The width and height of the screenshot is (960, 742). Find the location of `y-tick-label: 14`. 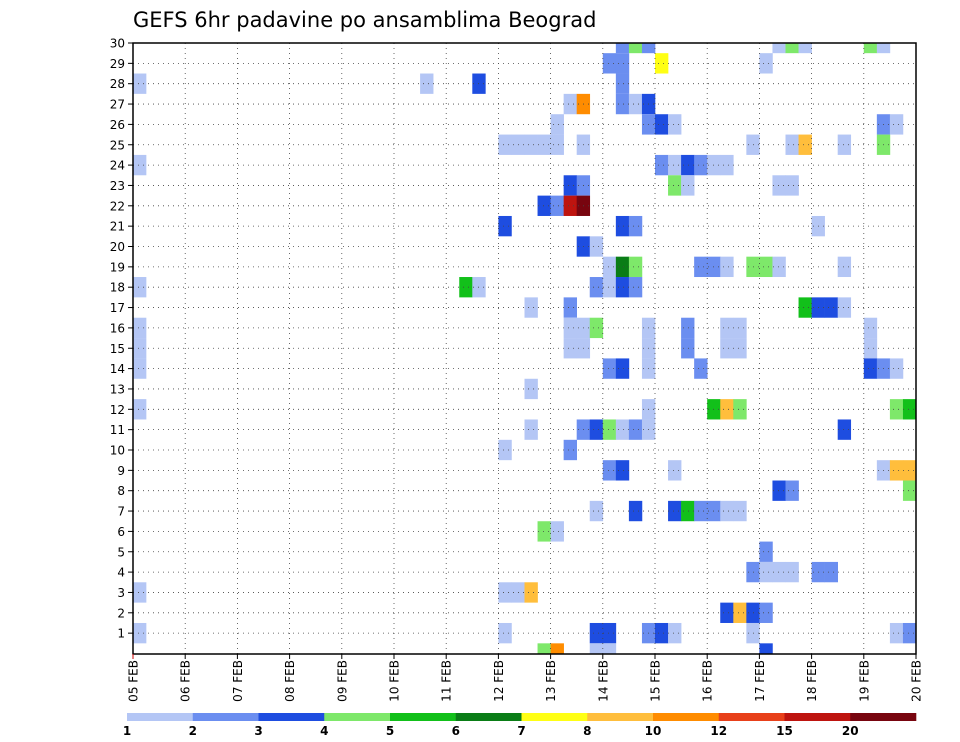

y-tick-label: 14 is located at coordinates (117, 369).